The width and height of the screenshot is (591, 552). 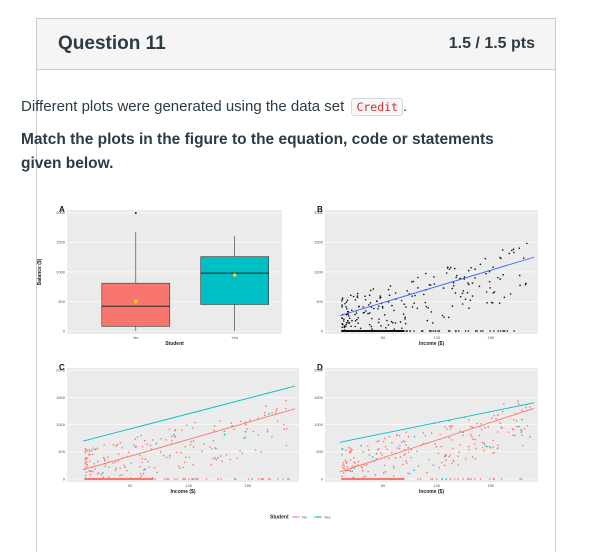 What do you see at coordinates (61, 370) in the screenshot?
I see `y-tick-label: 2000` at bounding box center [61, 370].